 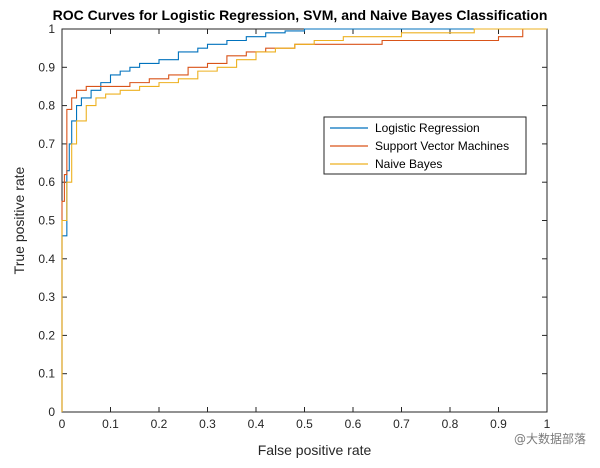 What do you see at coordinates (46, 221) in the screenshot?
I see `y-tick-label: 0.5` at bounding box center [46, 221].